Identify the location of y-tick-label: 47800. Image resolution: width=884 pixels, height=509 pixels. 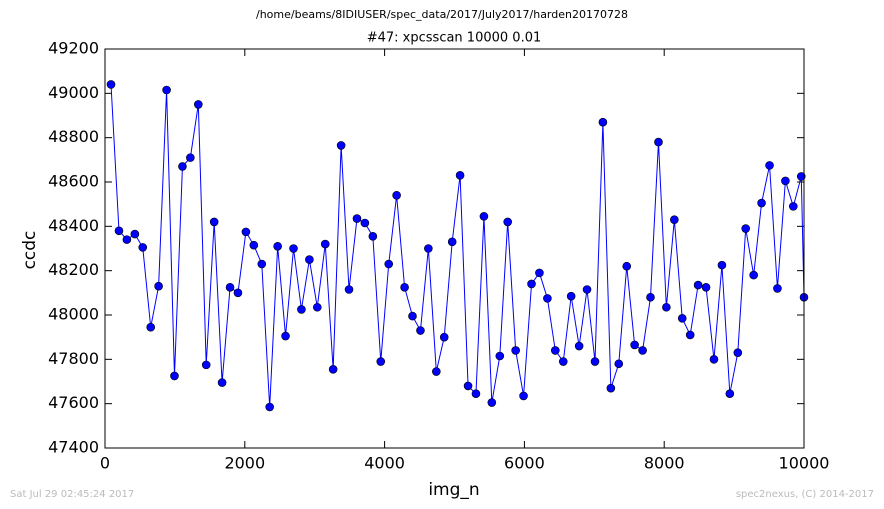
(73, 358).